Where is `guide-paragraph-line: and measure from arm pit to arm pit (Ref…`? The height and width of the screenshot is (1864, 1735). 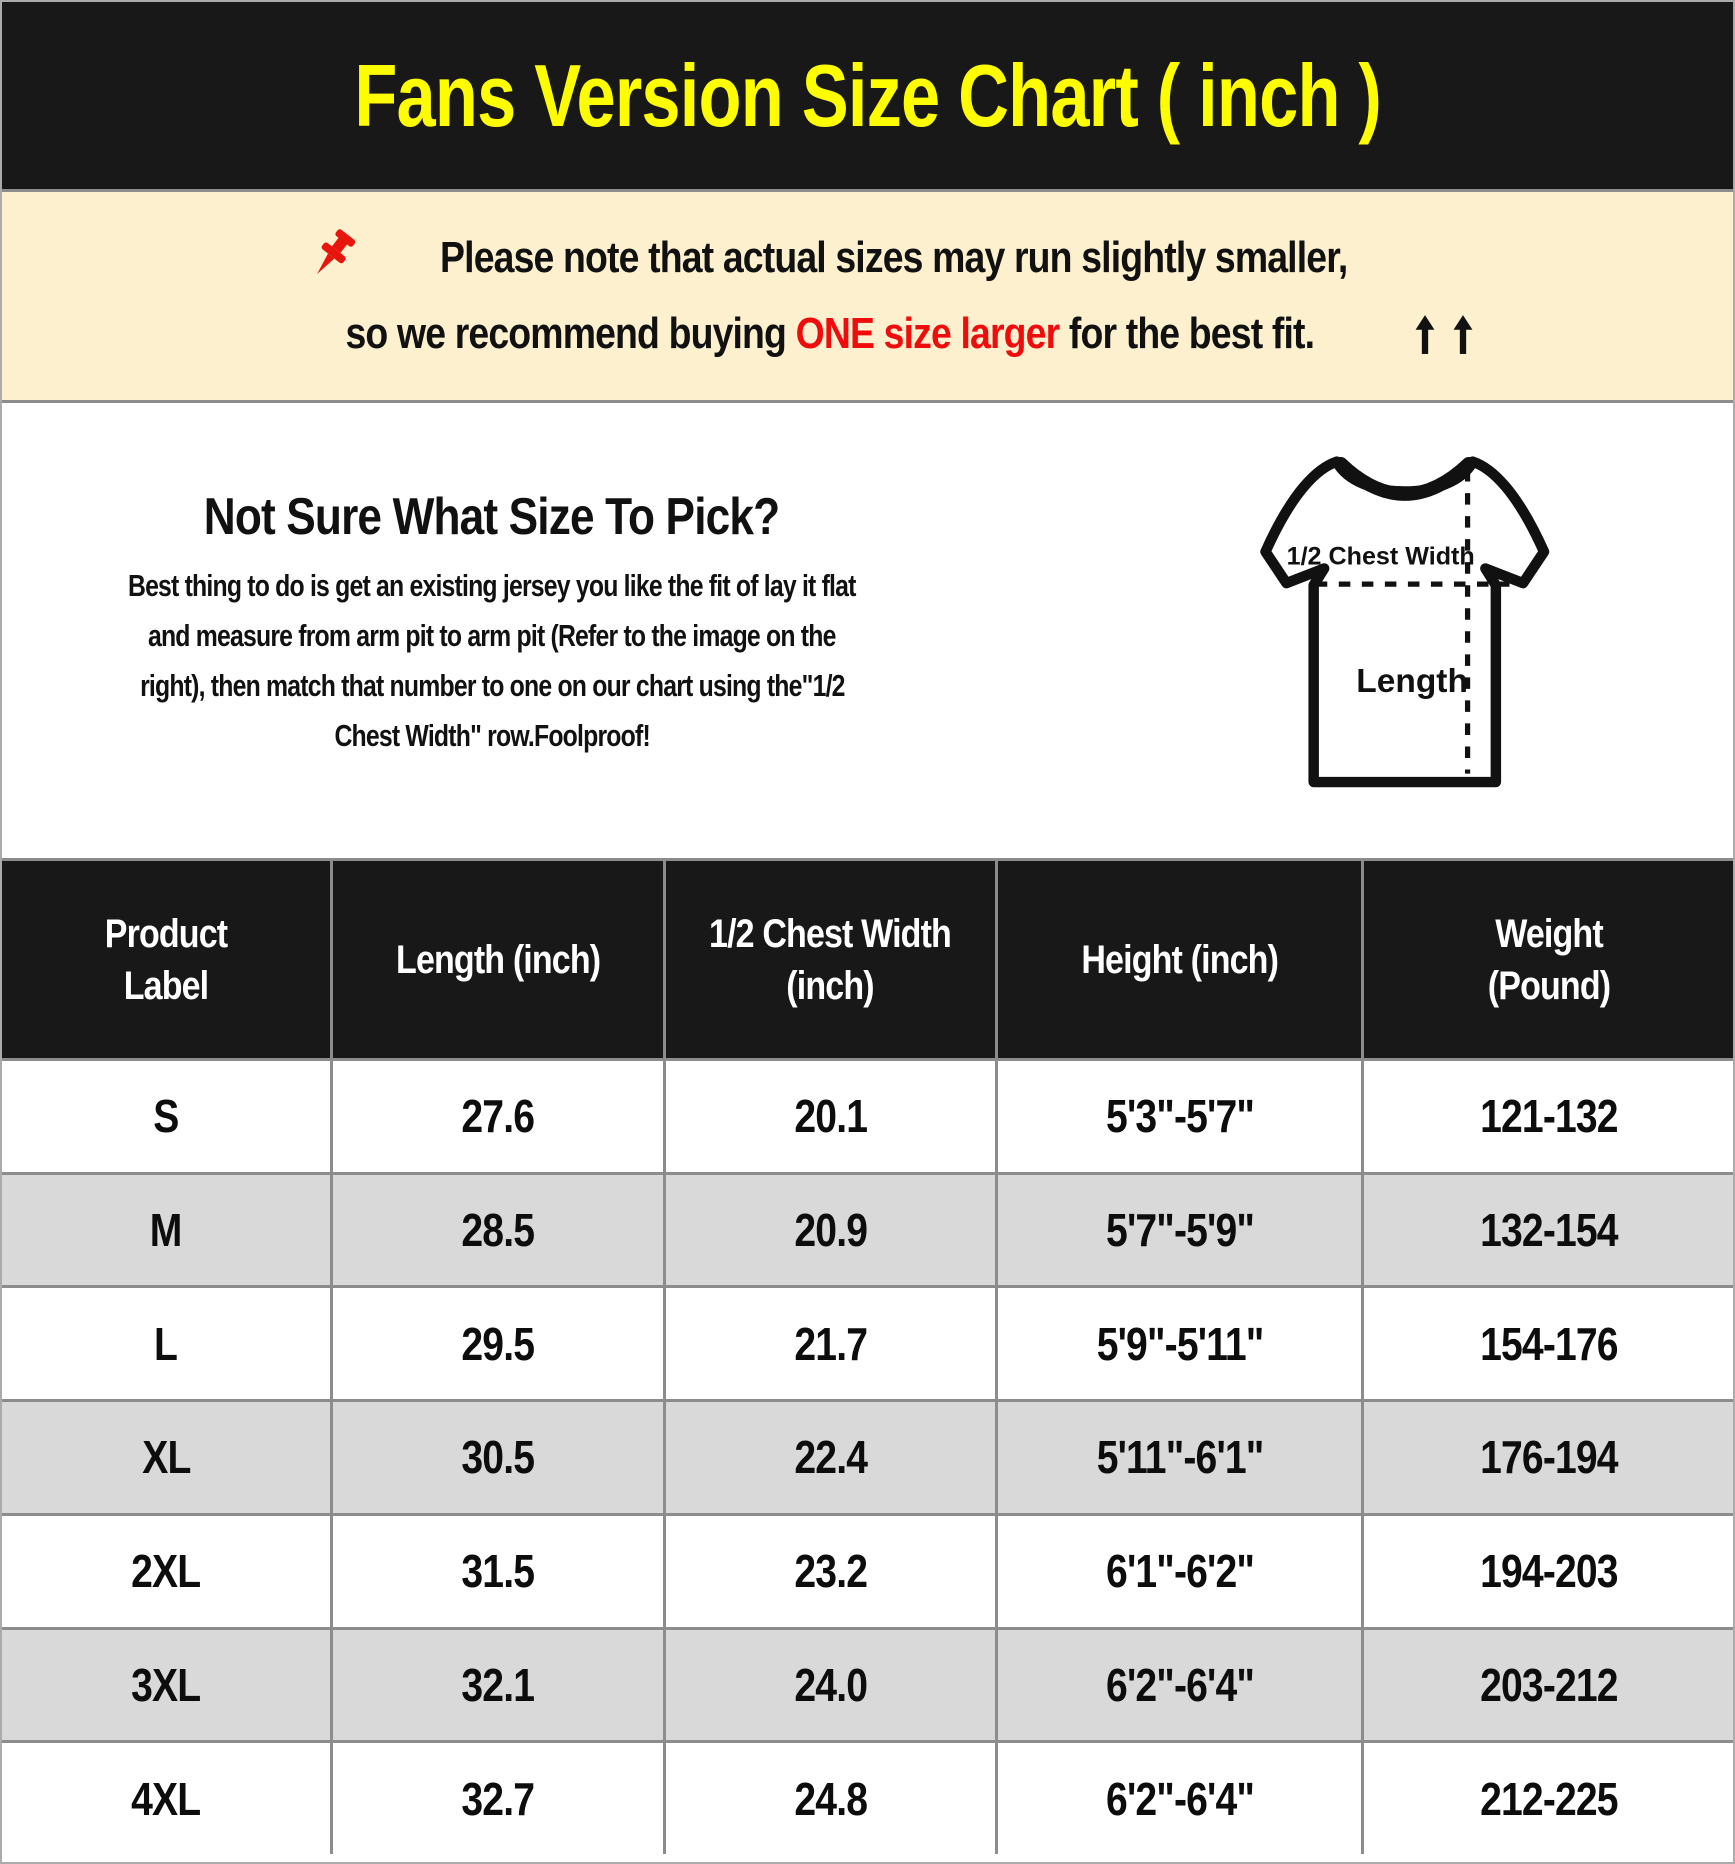 guide-paragraph-line: and measure from arm pit to arm pit (Ref… is located at coordinates (492, 635).